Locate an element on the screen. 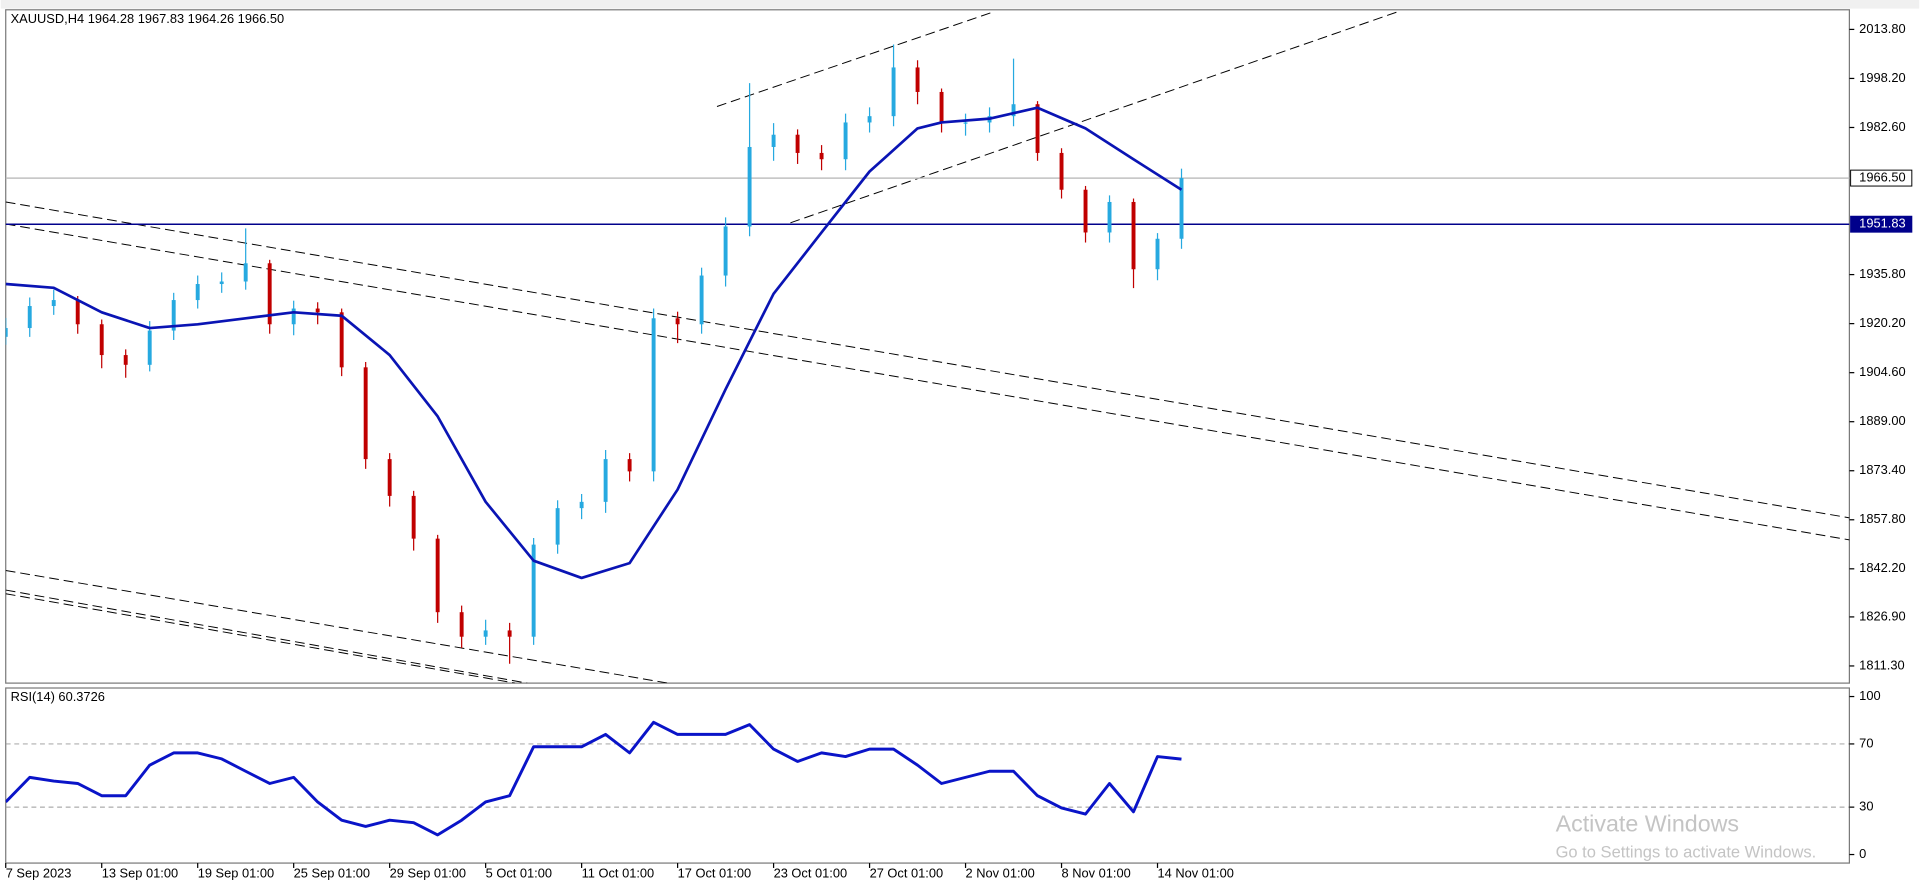  y-tick-label: 1873.40 is located at coordinates (1882, 469).